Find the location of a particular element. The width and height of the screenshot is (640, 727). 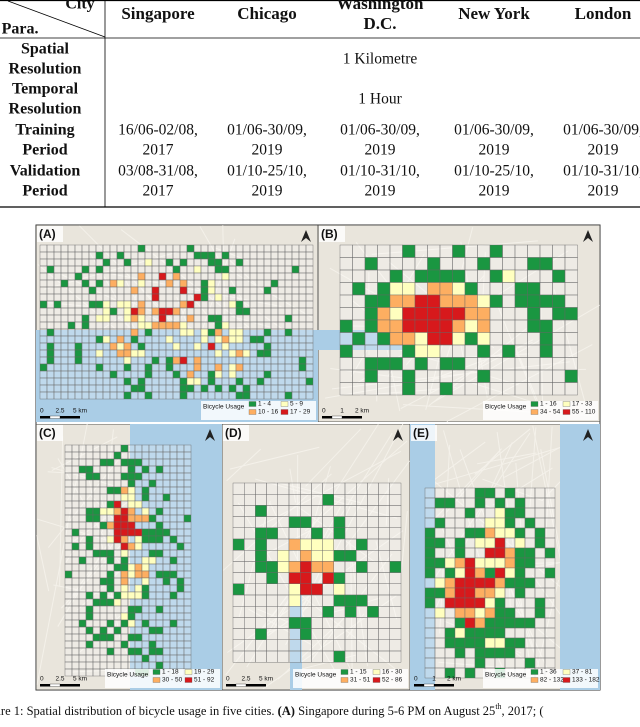

column-header: D.C. is located at coordinates (379, 23).